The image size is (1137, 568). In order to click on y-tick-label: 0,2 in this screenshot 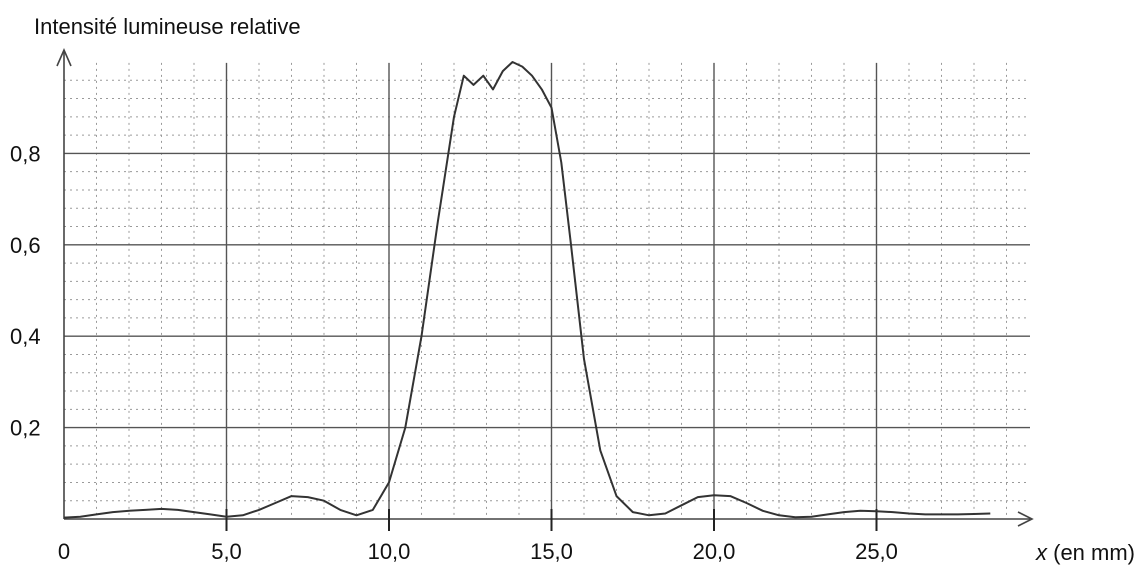, I will do `click(25, 428)`.